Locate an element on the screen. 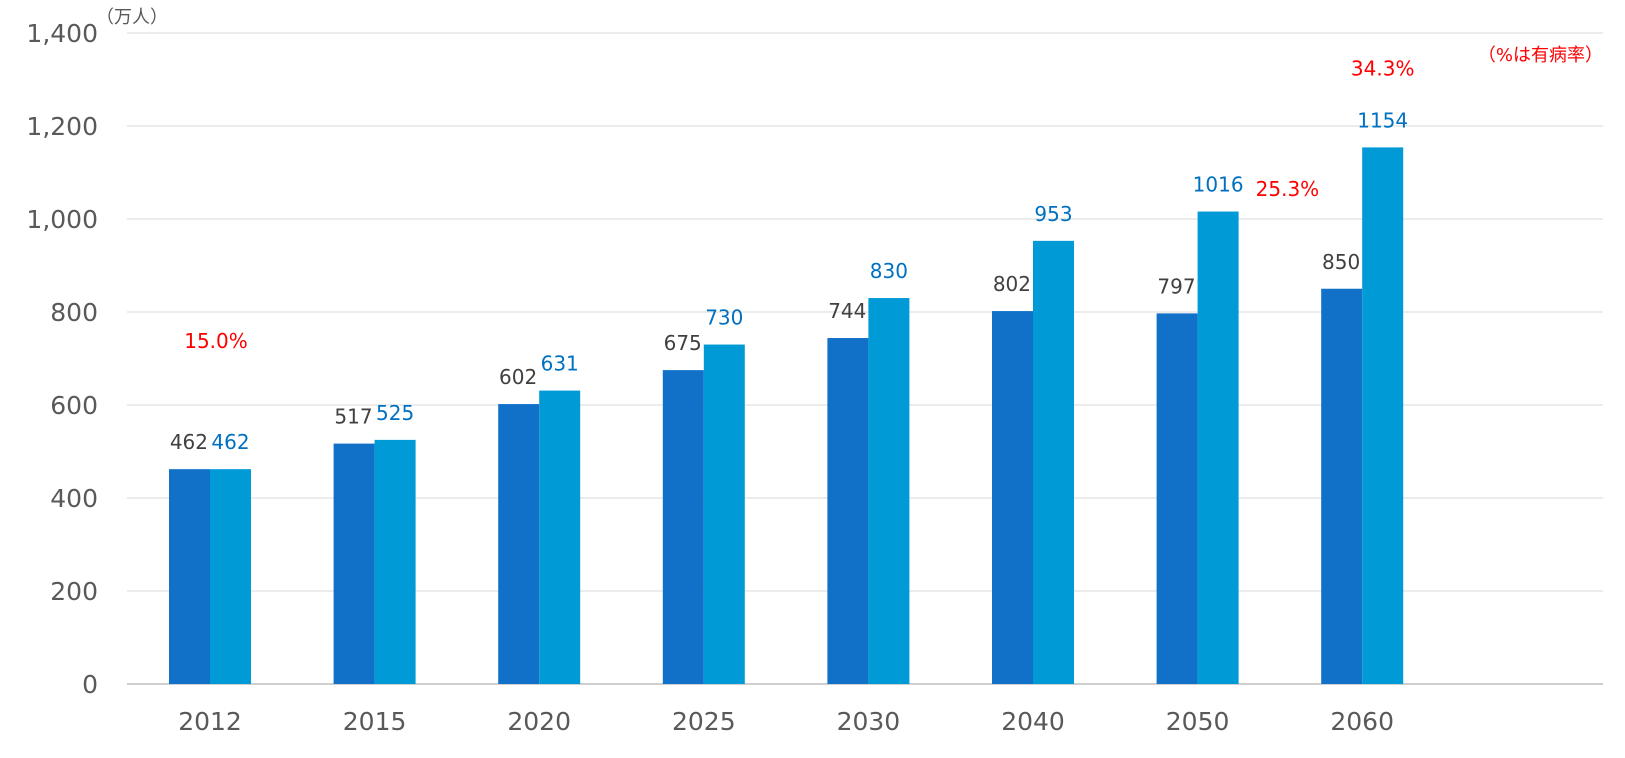 The height and width of the screenshot is (758, 1625). data-label: 1154 is located at coordinates (1382, 120).